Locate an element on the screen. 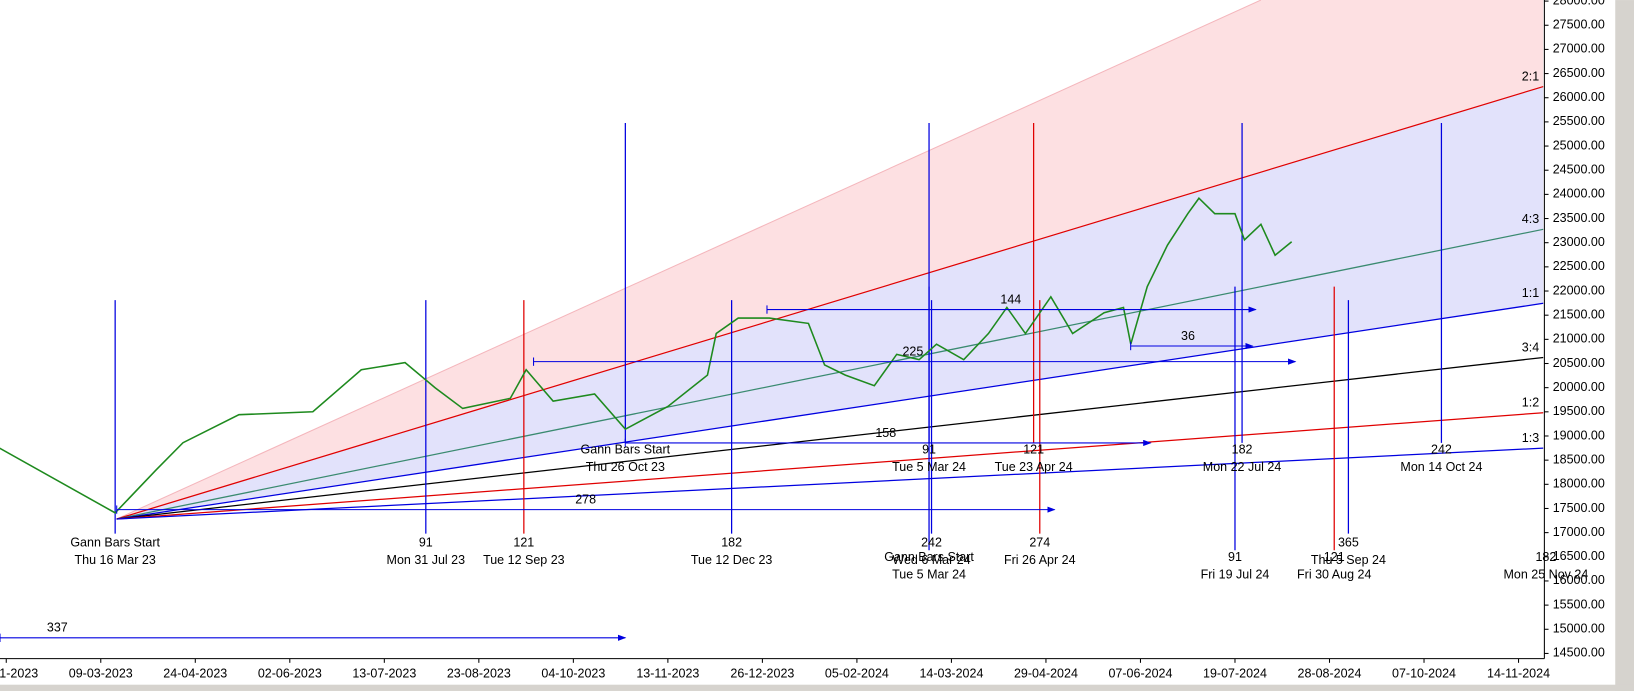 This screenshot has height=691, width=1634. y-tick-label: 25000.00 is located at coordinates (1579, 145).